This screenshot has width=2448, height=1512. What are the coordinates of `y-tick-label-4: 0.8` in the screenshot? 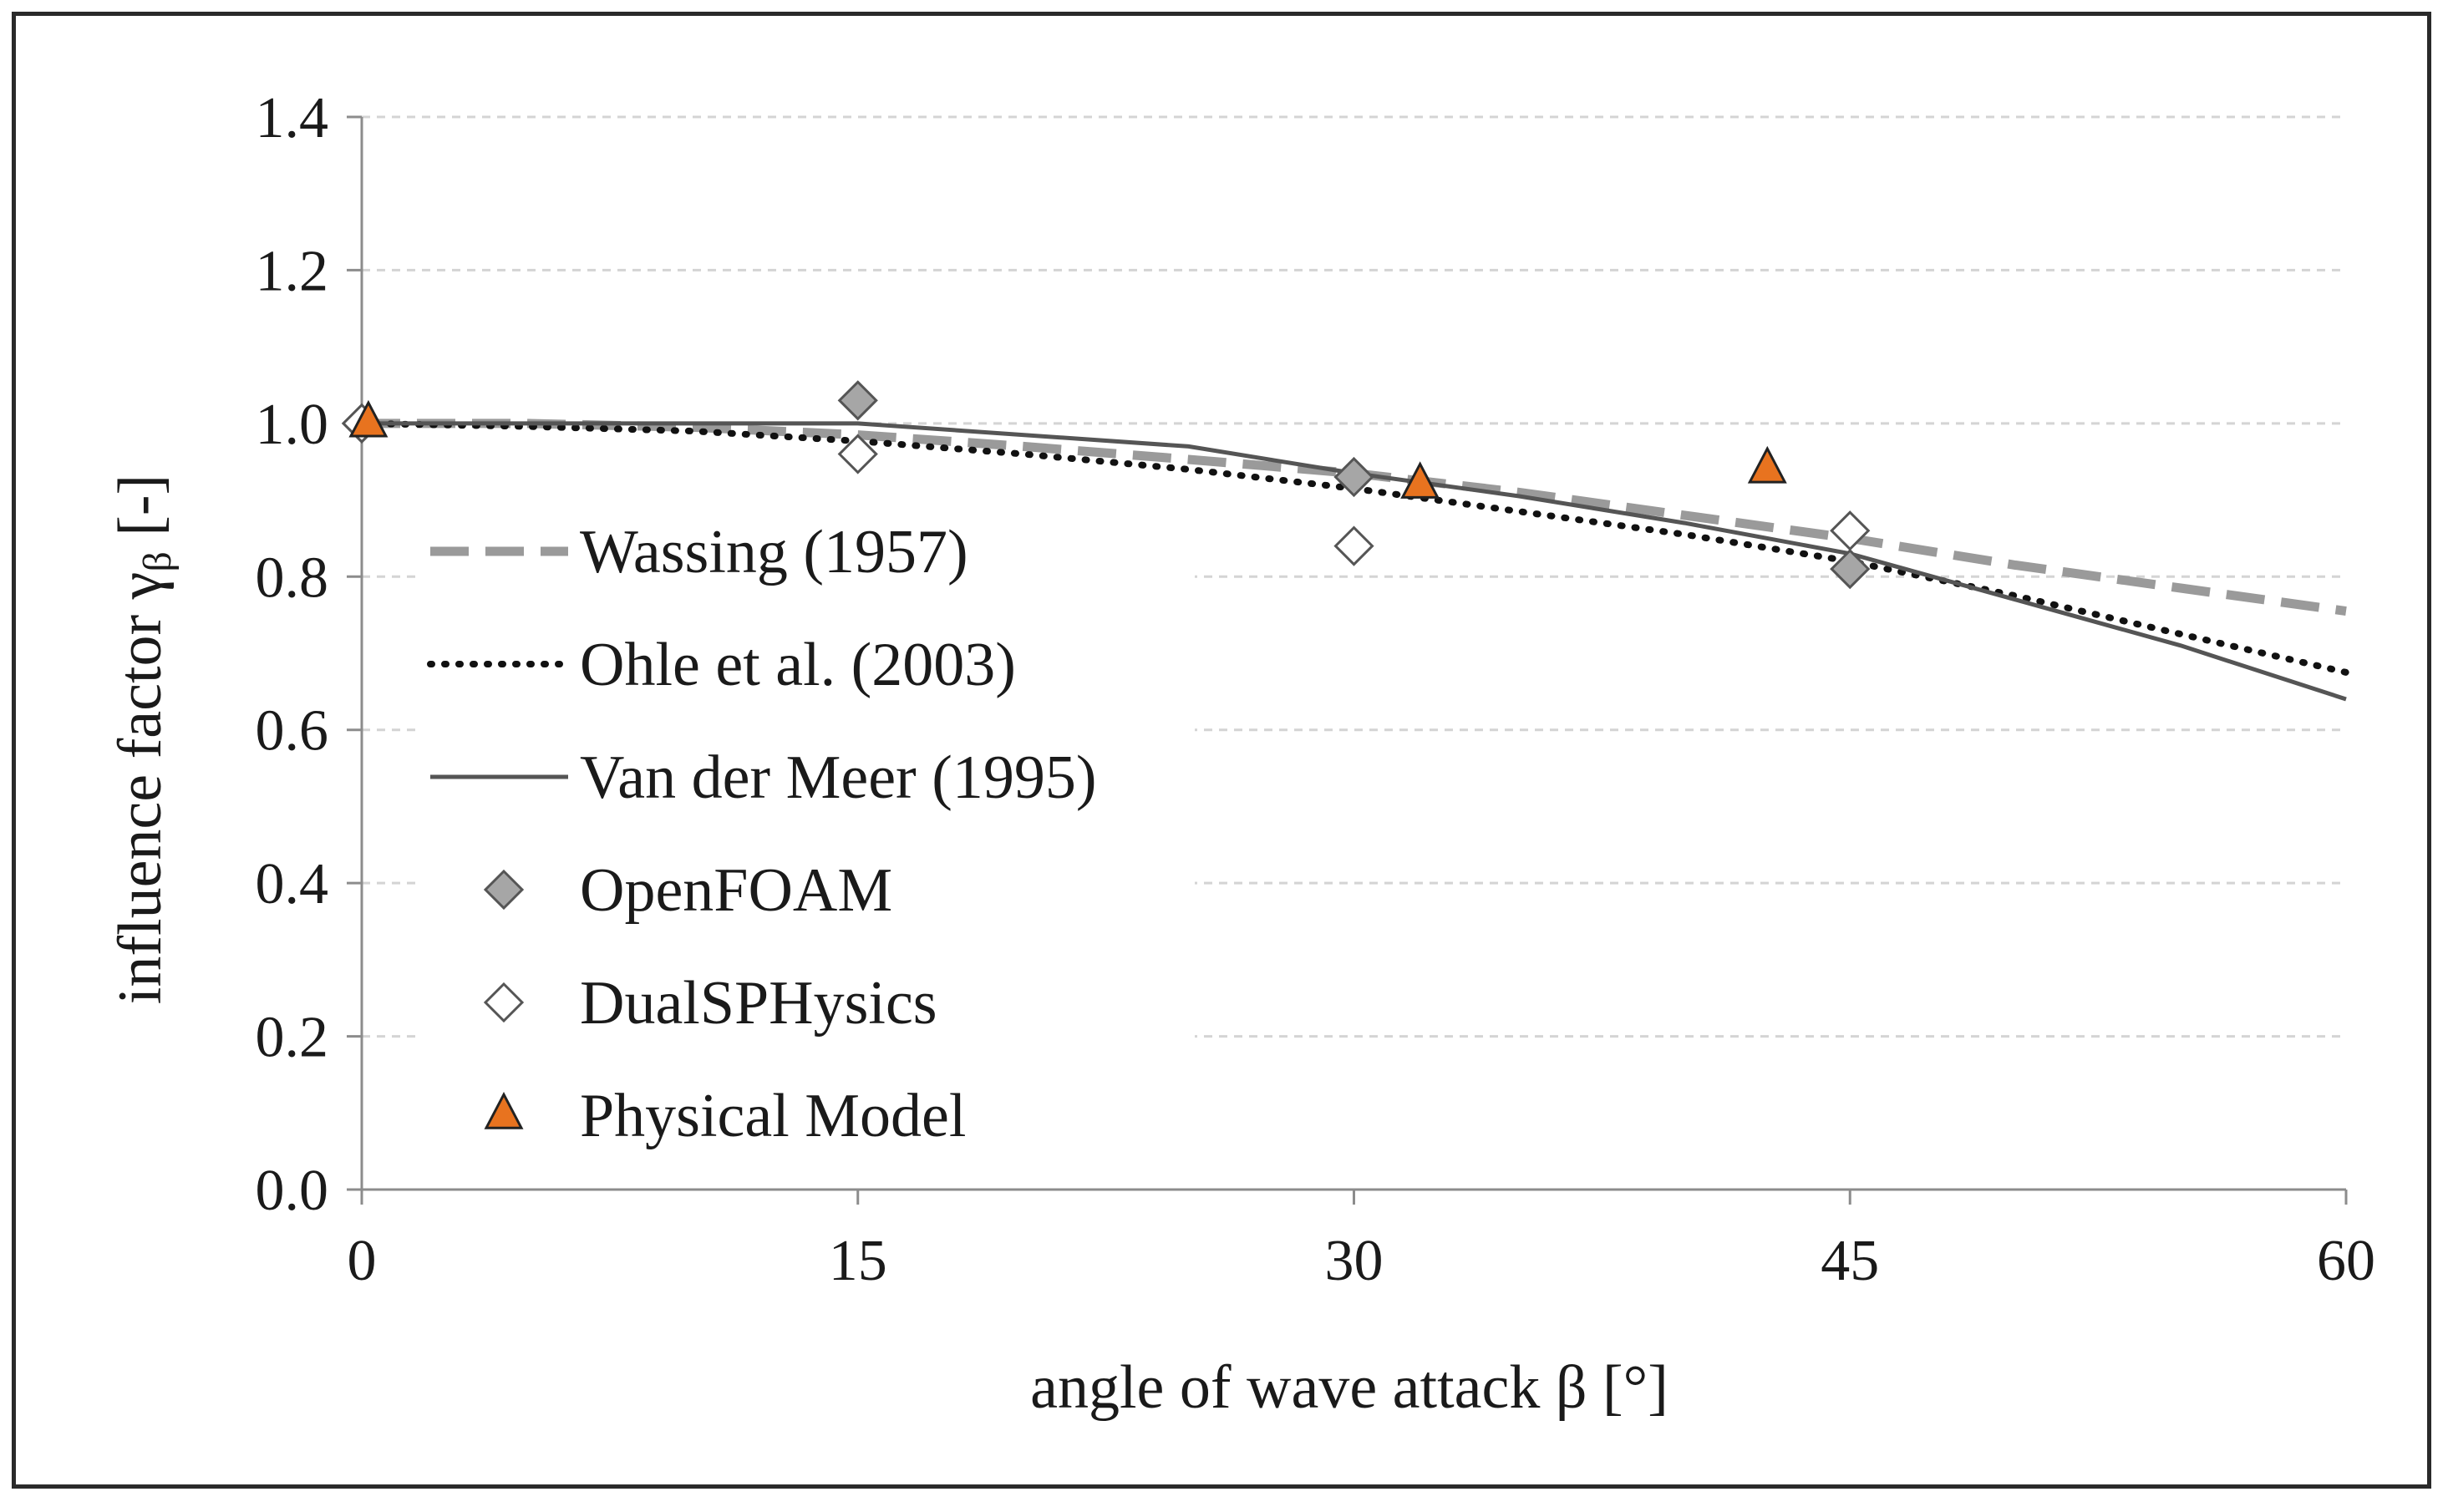 It's located at (292, 577).